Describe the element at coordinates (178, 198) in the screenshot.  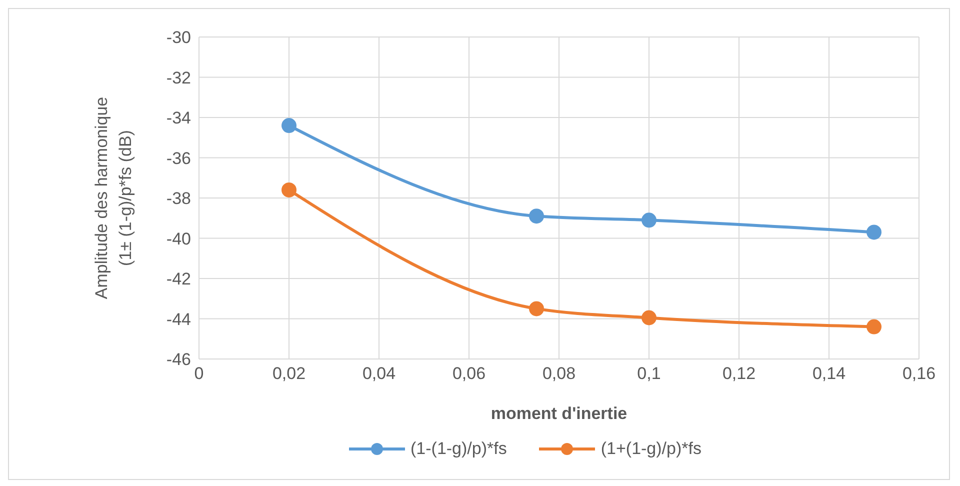
I see `y-tick-label: -38` at that location.